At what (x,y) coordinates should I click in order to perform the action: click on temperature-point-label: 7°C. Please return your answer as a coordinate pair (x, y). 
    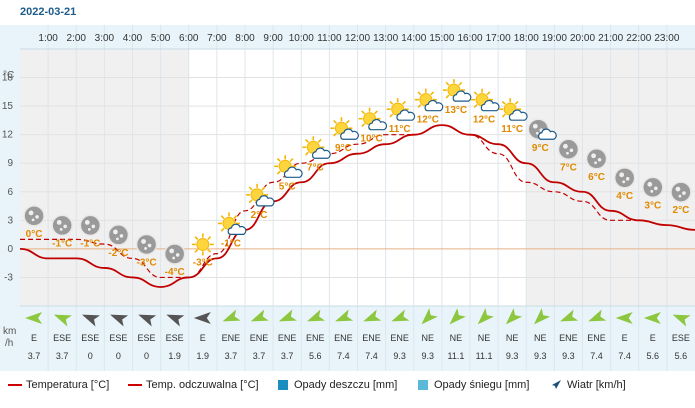
    Looking at the image, I should click on (568, 167).